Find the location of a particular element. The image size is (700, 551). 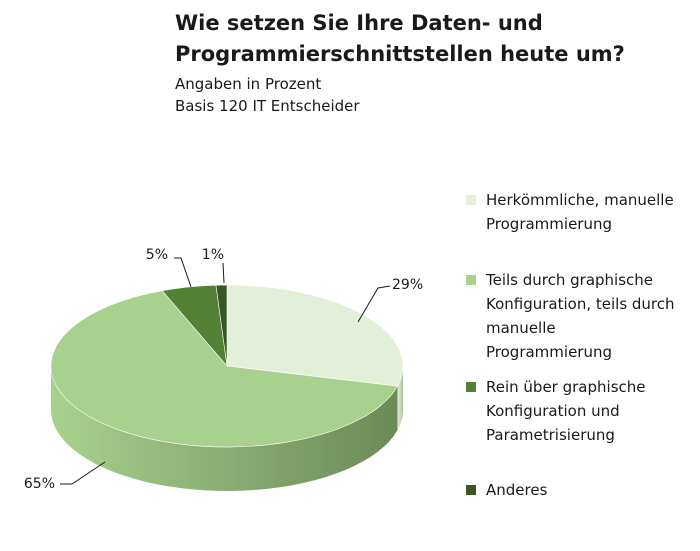

data-label-manual: 29% is located at coordinates (407, 285).